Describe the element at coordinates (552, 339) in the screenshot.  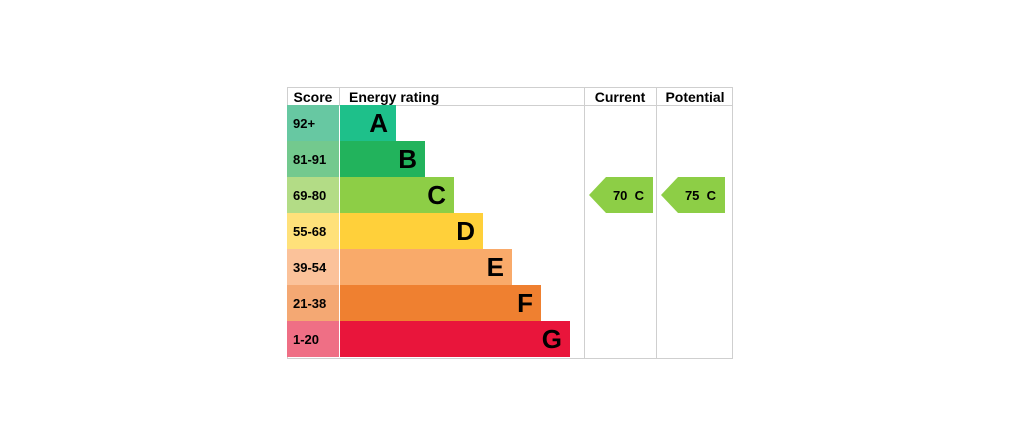
I see `rating-letter-g: G` at that location.